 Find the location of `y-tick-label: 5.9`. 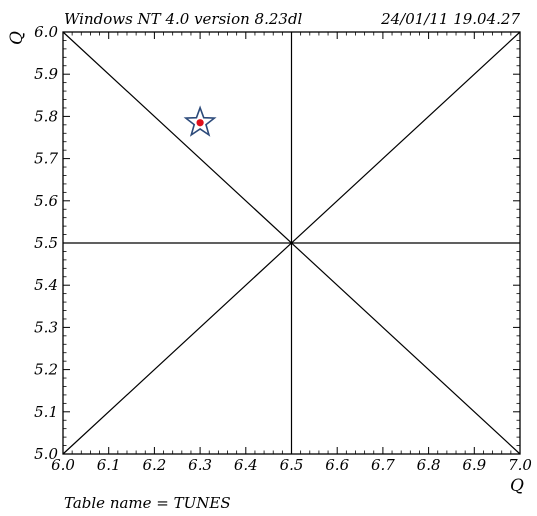

y-tick-label: 5.9 is located at coordinates (46, 74).